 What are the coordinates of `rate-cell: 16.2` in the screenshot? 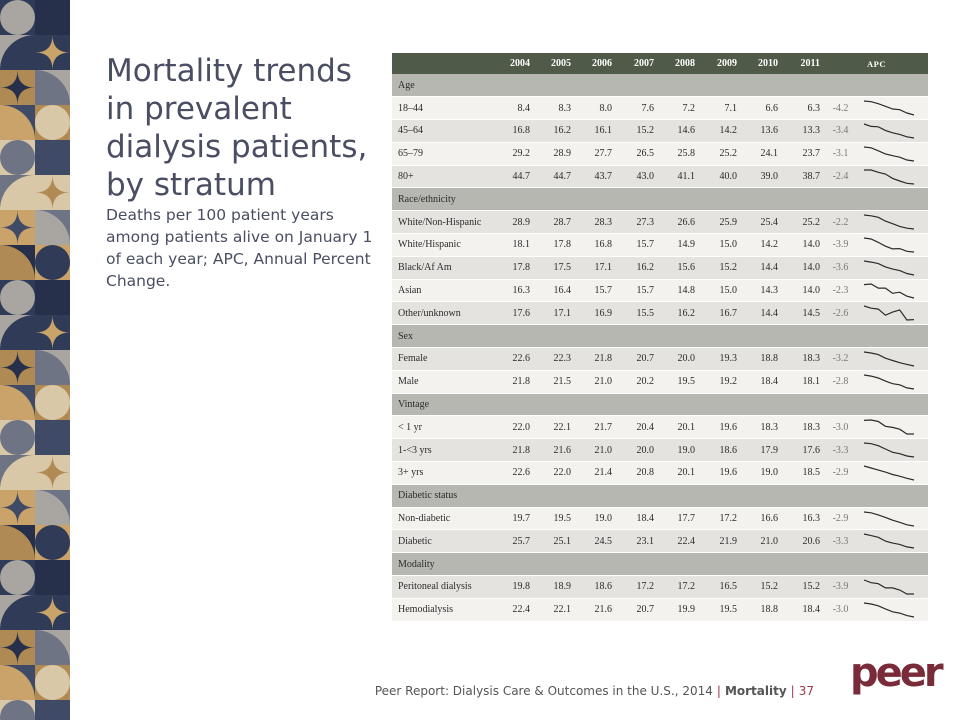 It's located at (555, 131).